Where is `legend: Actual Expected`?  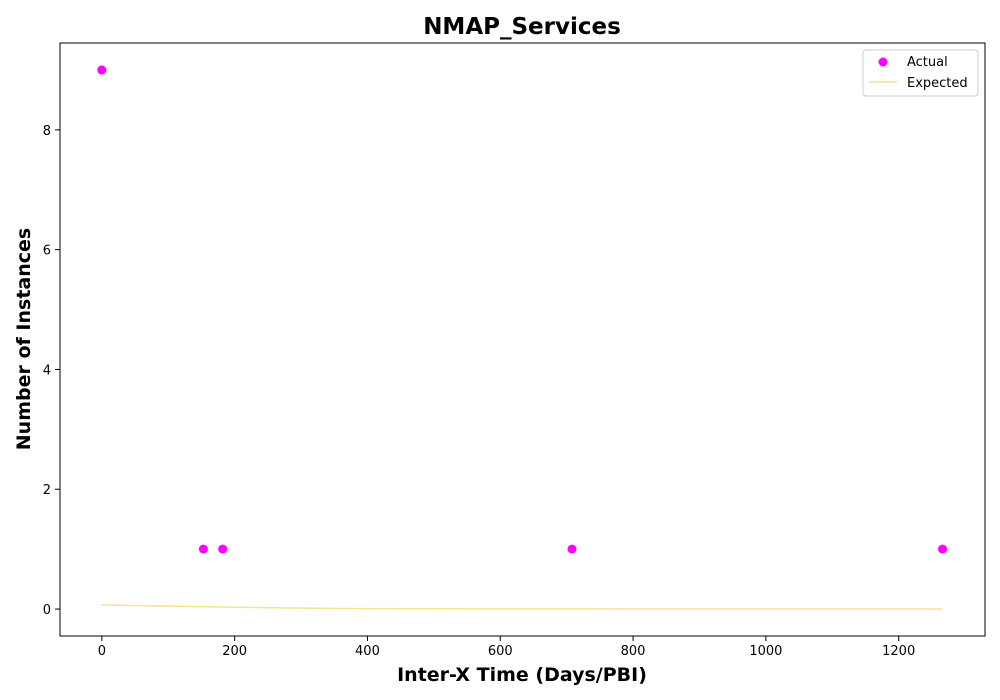 legend: Actual Expected is located at coordinates (920, 73).